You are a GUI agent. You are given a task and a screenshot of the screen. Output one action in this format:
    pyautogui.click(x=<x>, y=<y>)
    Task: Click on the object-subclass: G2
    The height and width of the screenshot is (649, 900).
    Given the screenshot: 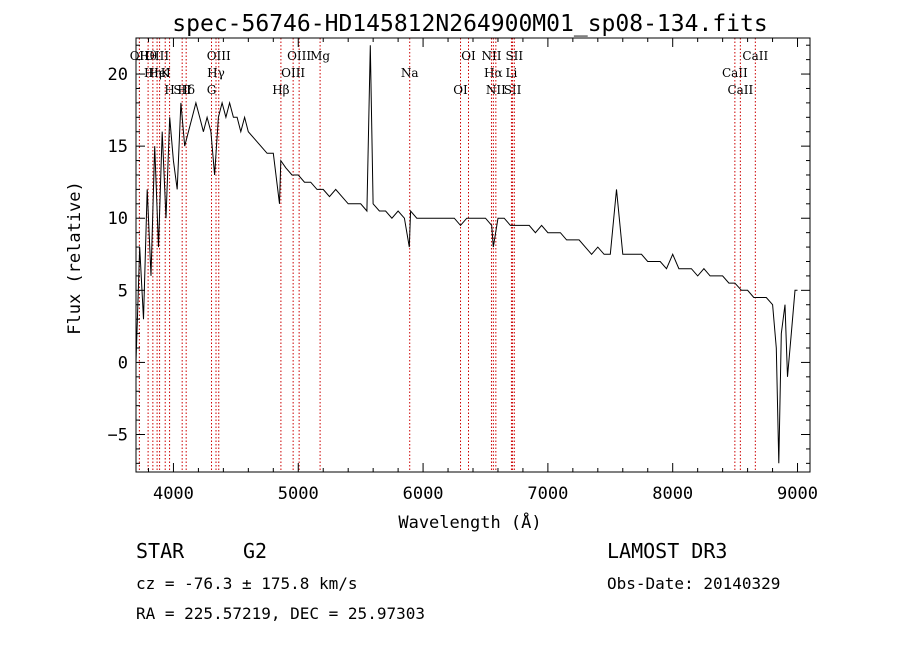 What is the action you would take?
    pyautogui.click(x=255, y=551)
    